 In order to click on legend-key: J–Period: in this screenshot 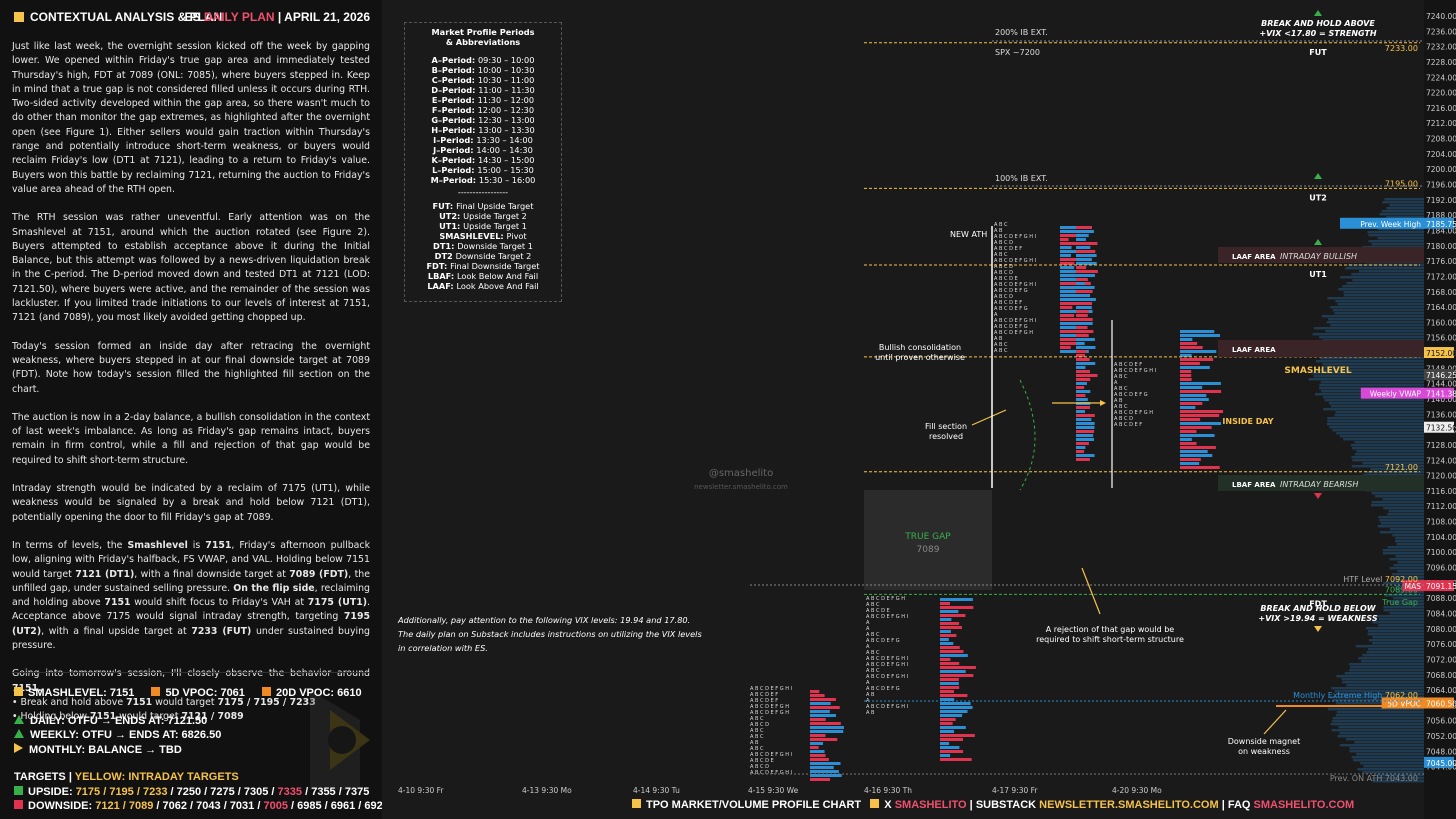, I will do `click(455, 150)`.